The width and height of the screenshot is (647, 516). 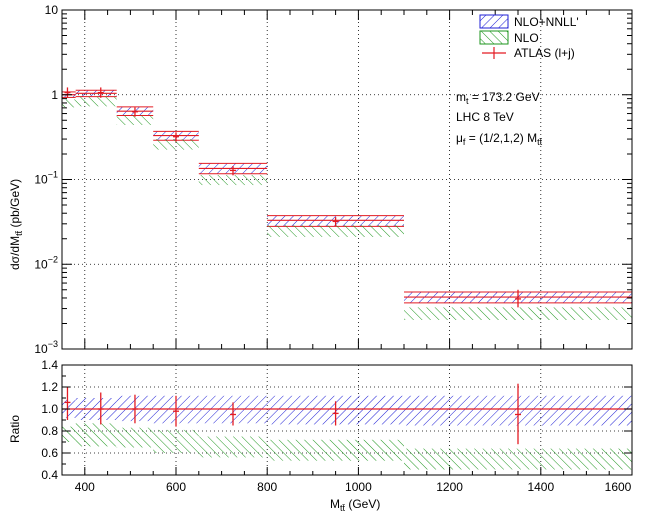 What do you see at coordinates (526, 38) in the screenshot?
I see `legend-label-nlo: NLO` at bounding box center [526, 38].